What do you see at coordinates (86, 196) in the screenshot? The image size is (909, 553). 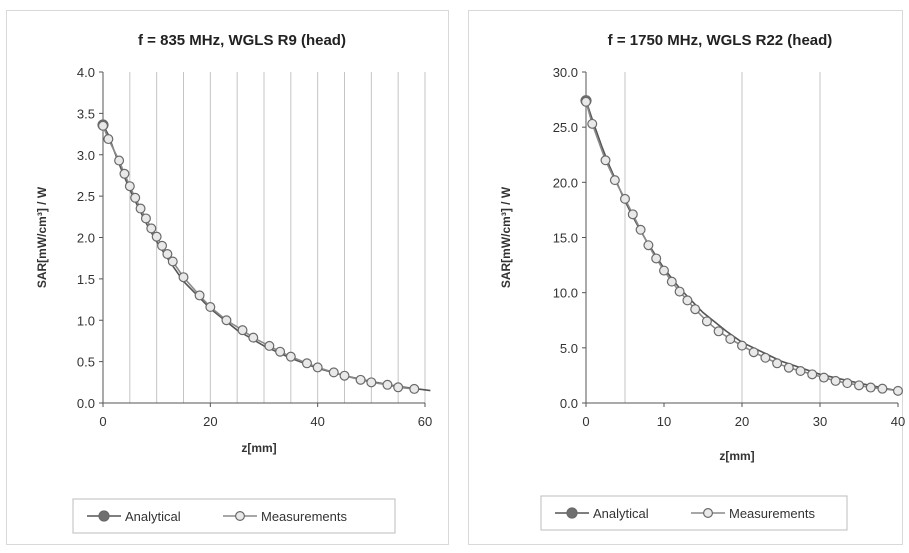 I see `y-tick-label: 2.5` at bounding box center [86, 196].